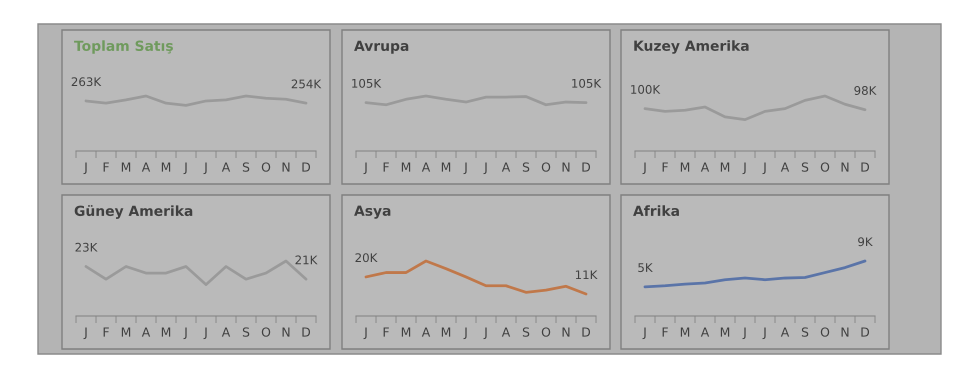  What do you see at coordinates (645, 89) in the screenshot?
I see `annotation: 100K` at bounding box center [645, 89].